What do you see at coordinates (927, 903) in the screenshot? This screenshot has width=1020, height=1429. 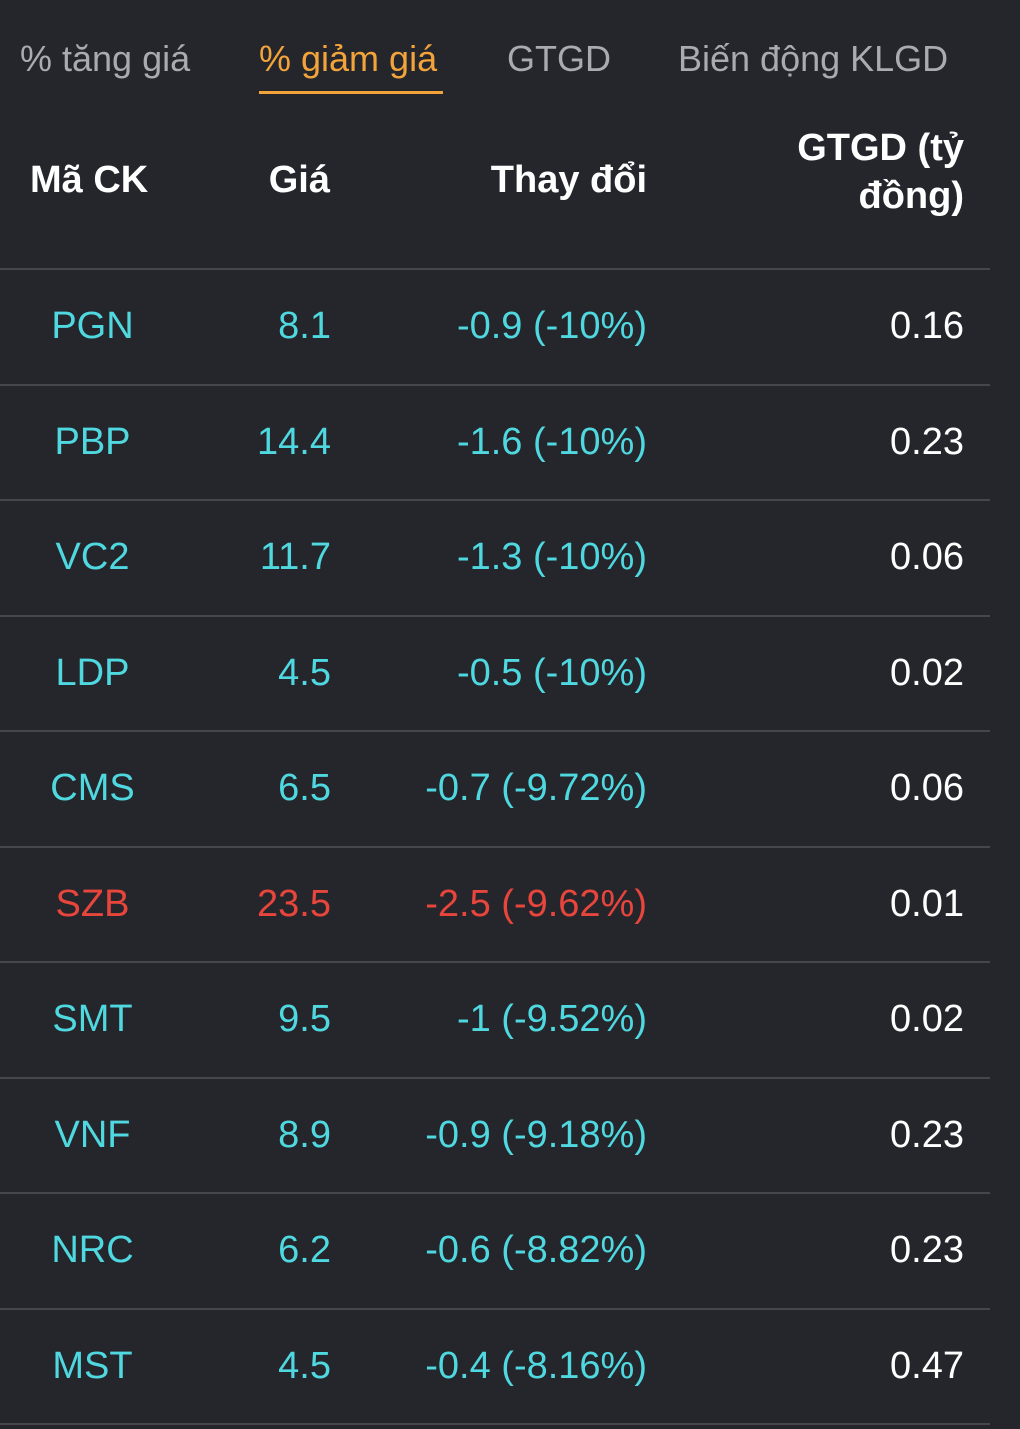 I see `stock-trading-value: 0.01` at bounding box center [927, 903].